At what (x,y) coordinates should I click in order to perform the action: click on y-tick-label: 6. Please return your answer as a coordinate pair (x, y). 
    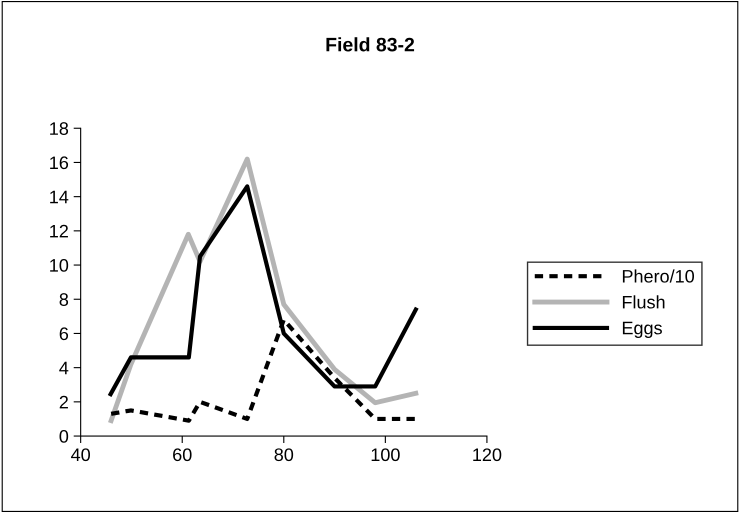
    Looking at the image, I should click on (64, 333).